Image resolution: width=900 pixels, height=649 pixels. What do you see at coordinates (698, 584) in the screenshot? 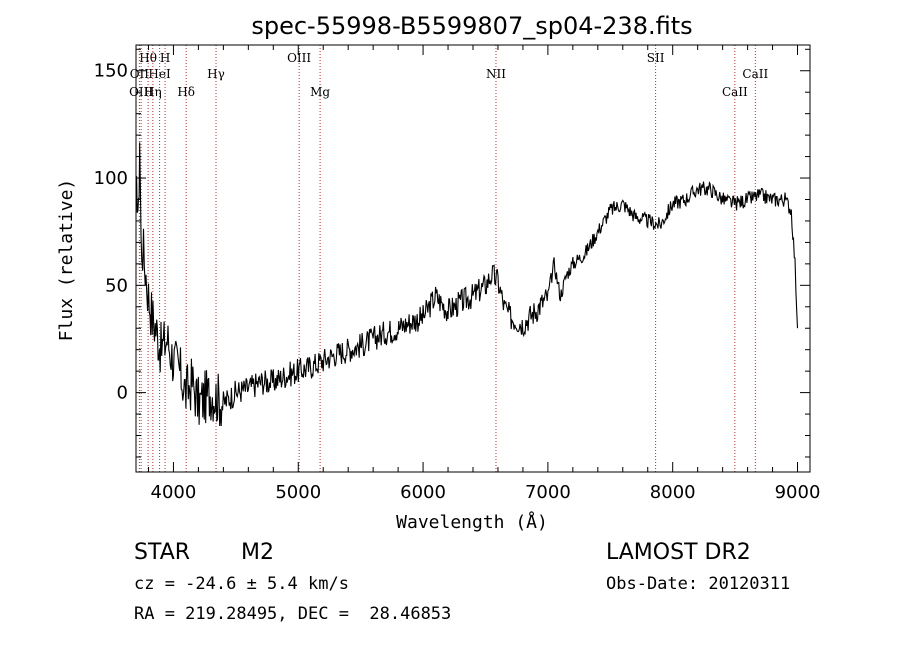
I see `obs-date: Obs-Date: 20120311` at bounding box center [698, 584].